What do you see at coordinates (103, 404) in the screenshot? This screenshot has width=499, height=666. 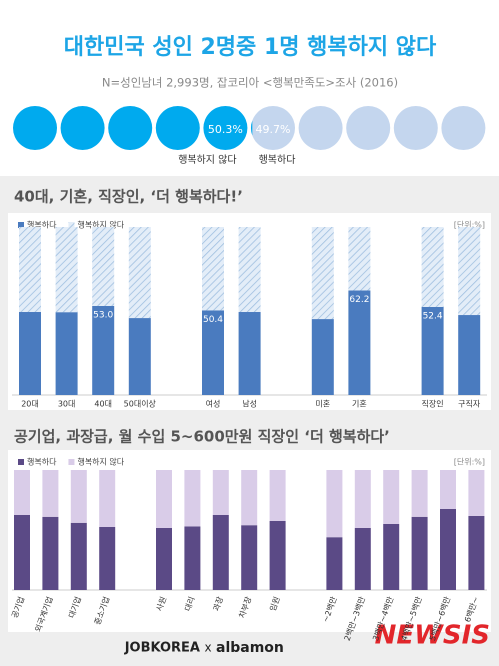 I see `x-tick-label: 40대` at bounding box center [103, 404].